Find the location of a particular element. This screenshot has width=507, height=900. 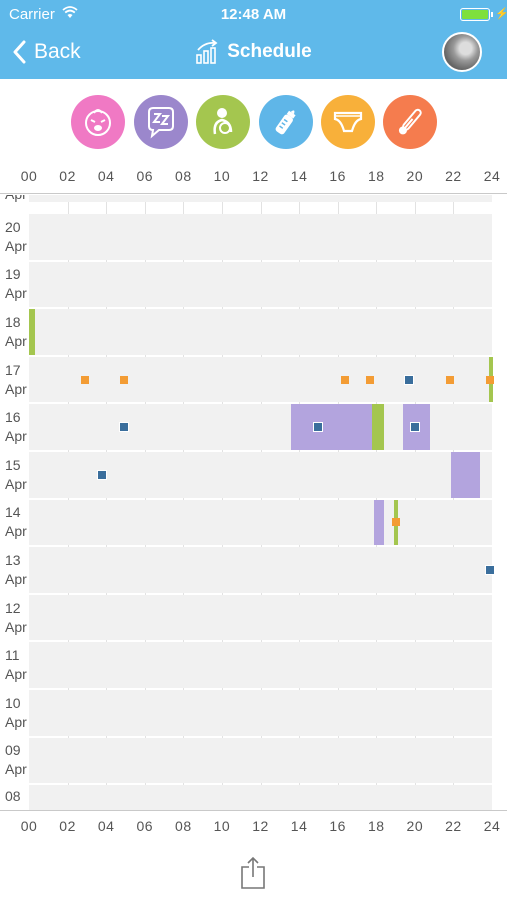

thermometer-filter-button is located at coordinates (410, 122).